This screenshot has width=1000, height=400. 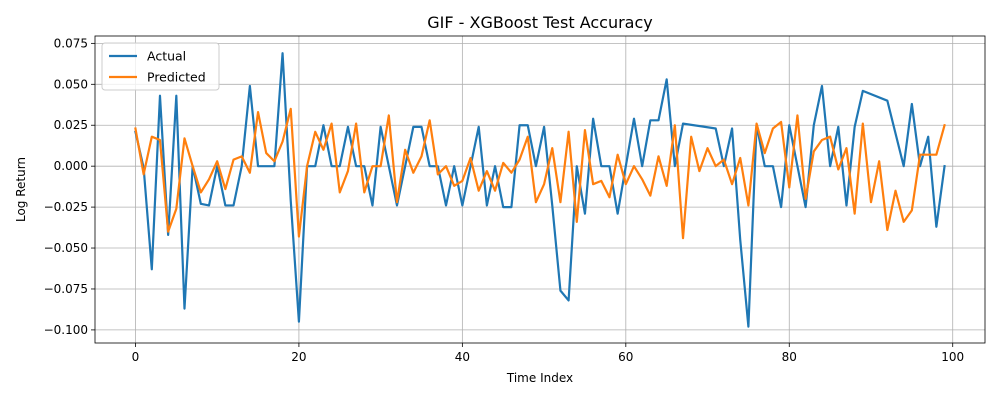 I want to click on y-tick-label: 0.025, so click(x=71, y=125).